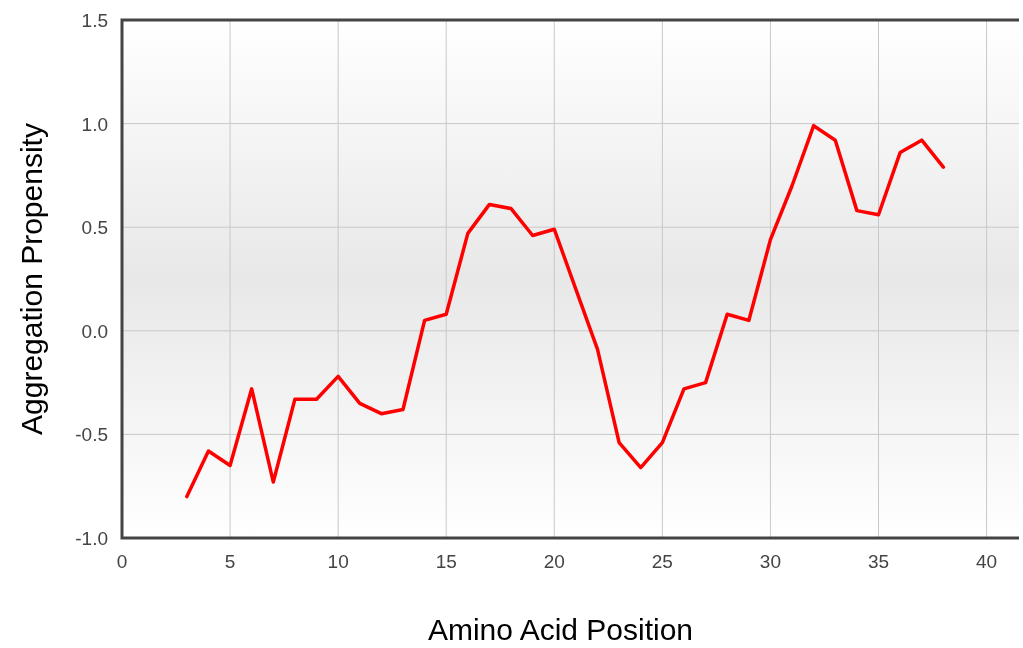 The width and height of the screenshot is (1023, 648). I want to click on y-tick-label: 0.0, so click(94, 331).